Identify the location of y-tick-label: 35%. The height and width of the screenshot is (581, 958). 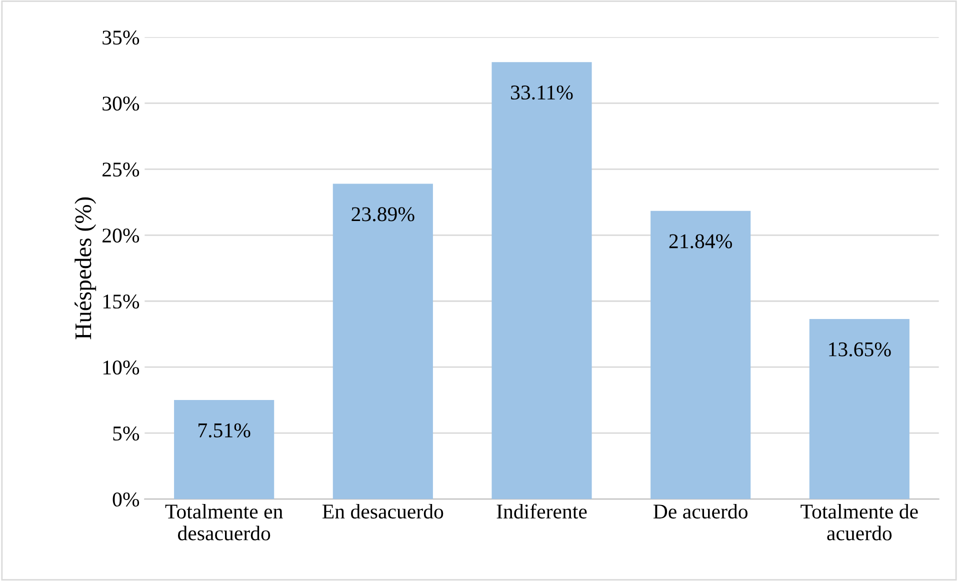
(121, 37).